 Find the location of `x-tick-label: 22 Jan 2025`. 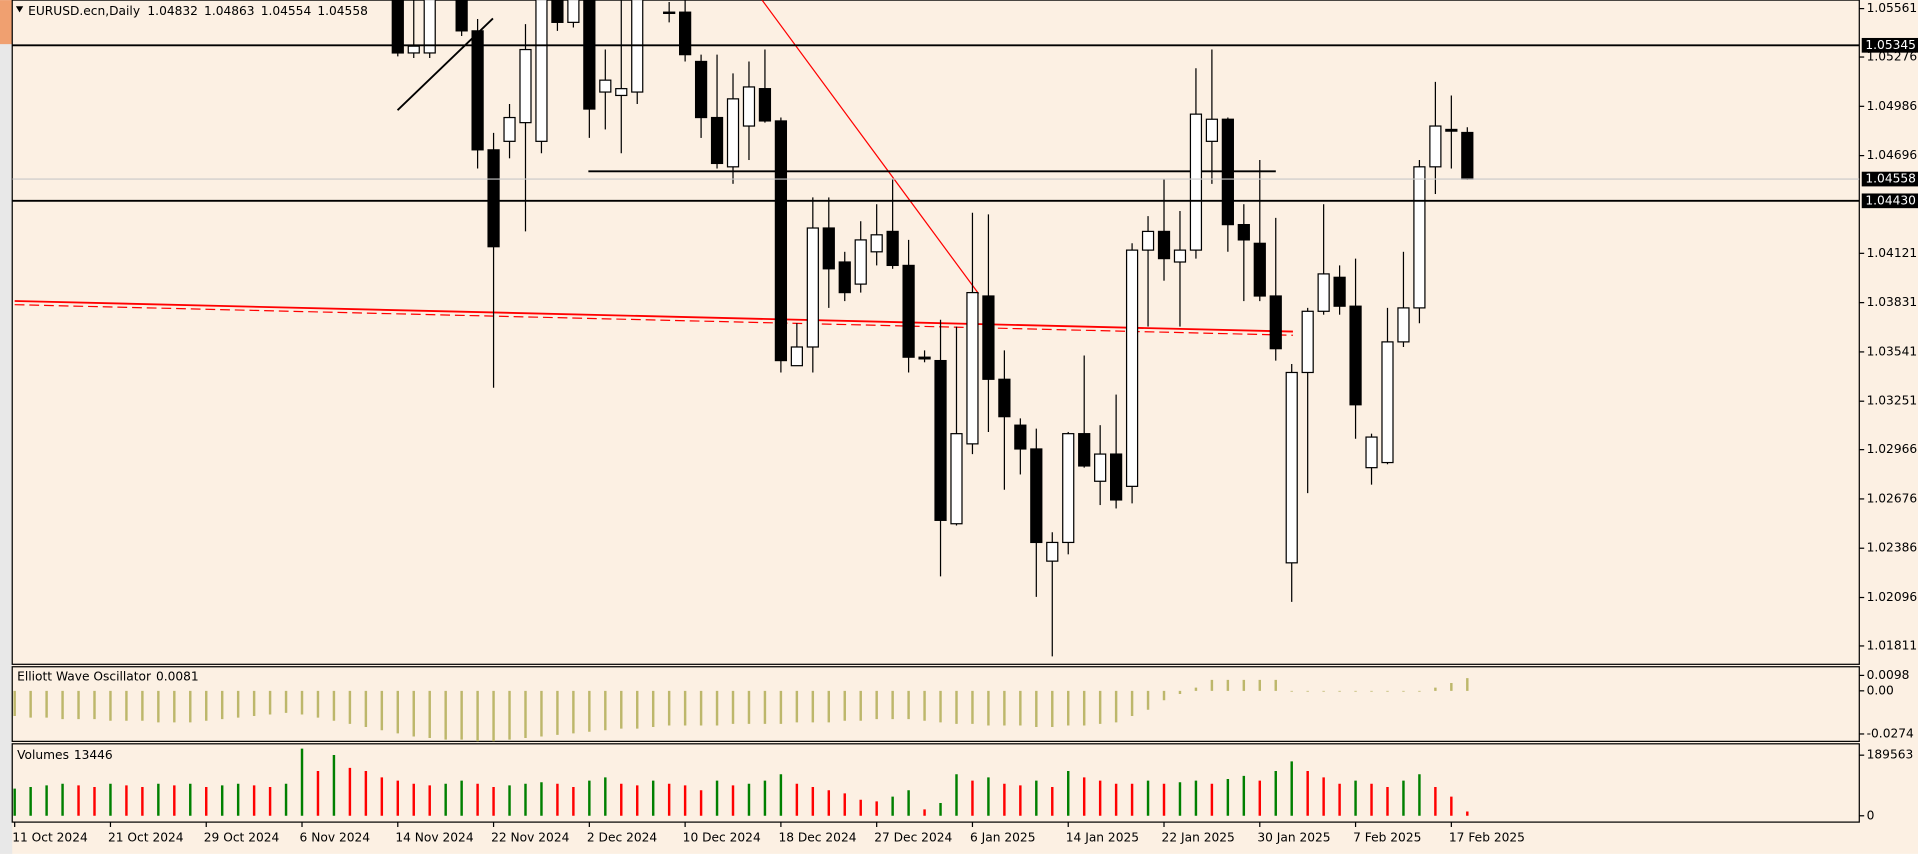

x-tick-label: 22 Jan 2025 is located at coordinates (1198, 838).